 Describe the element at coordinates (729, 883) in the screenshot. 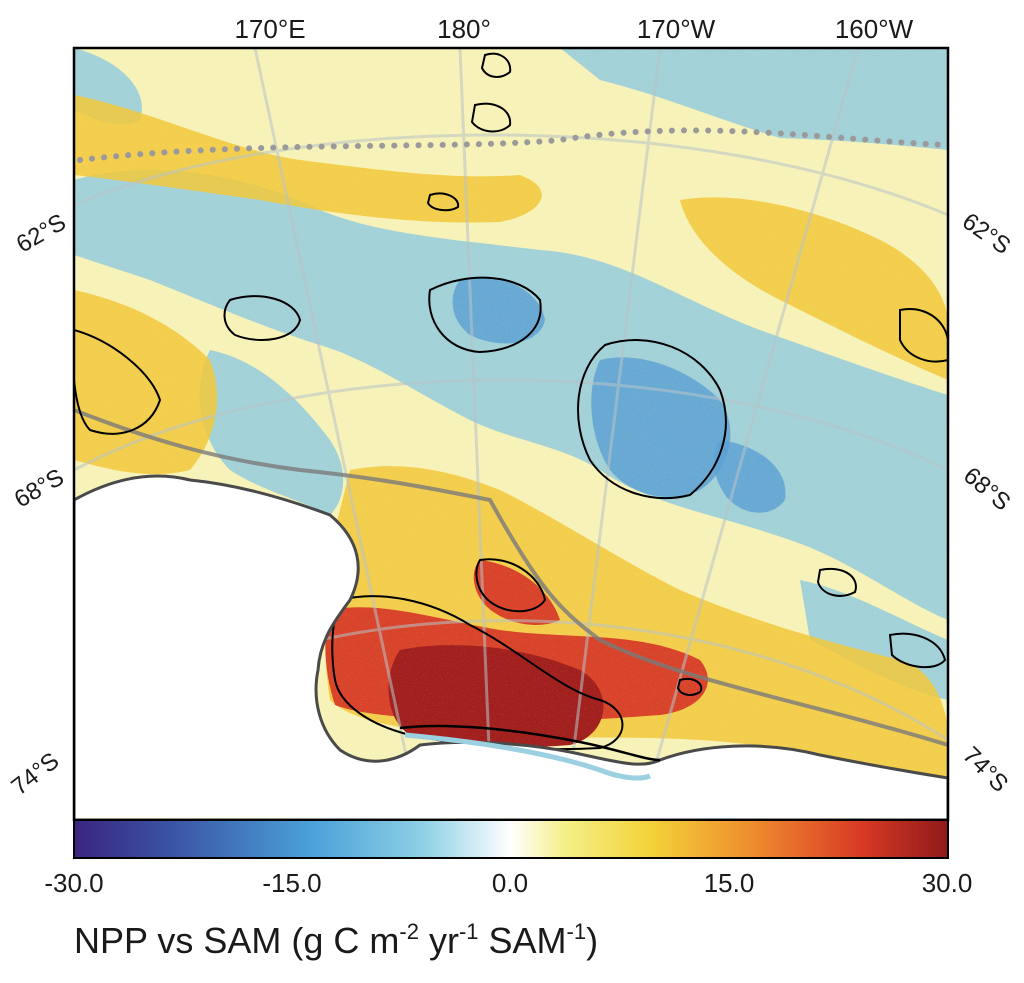

I see `colorbar-tick-label: 15.0` at that location.